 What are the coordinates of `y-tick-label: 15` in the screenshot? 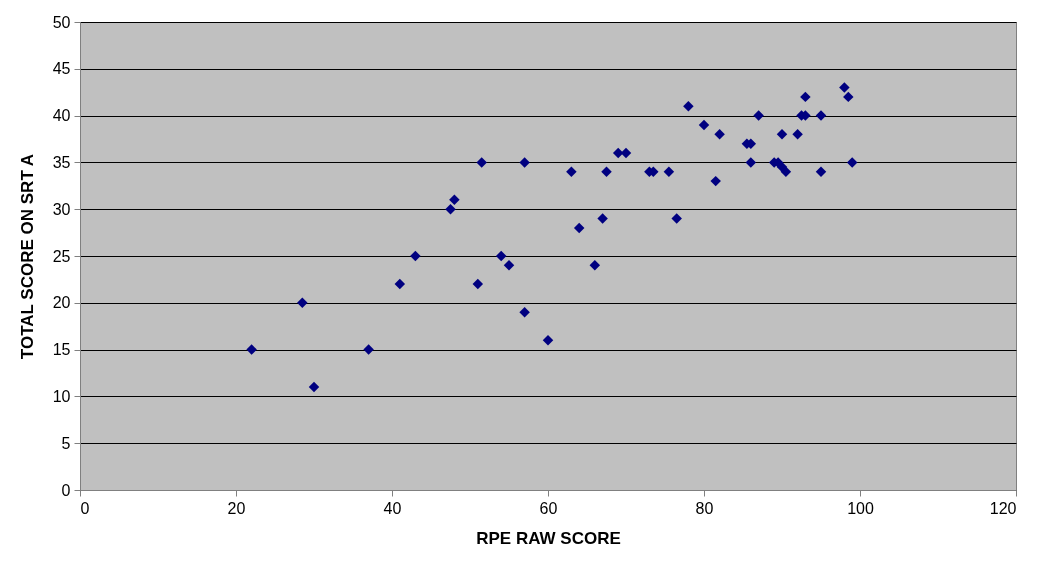 It's located at (61, 350).